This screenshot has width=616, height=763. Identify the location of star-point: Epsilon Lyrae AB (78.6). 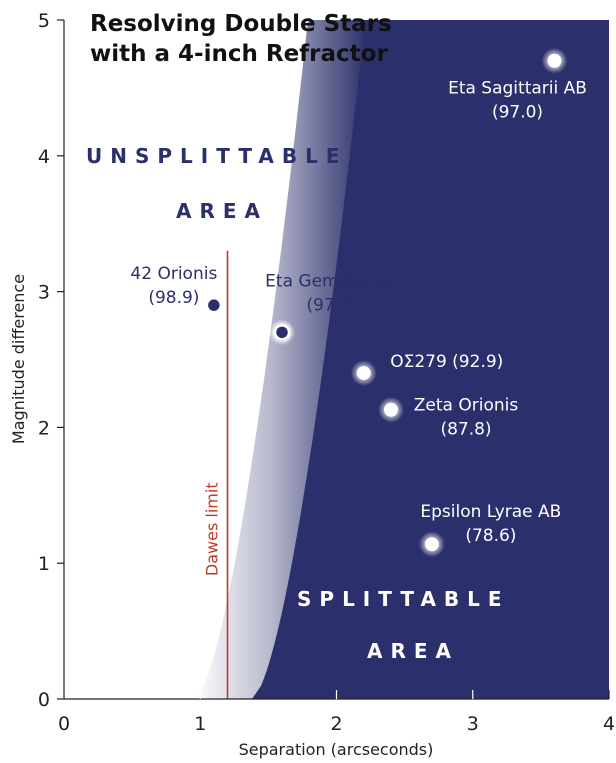
(489, 530).